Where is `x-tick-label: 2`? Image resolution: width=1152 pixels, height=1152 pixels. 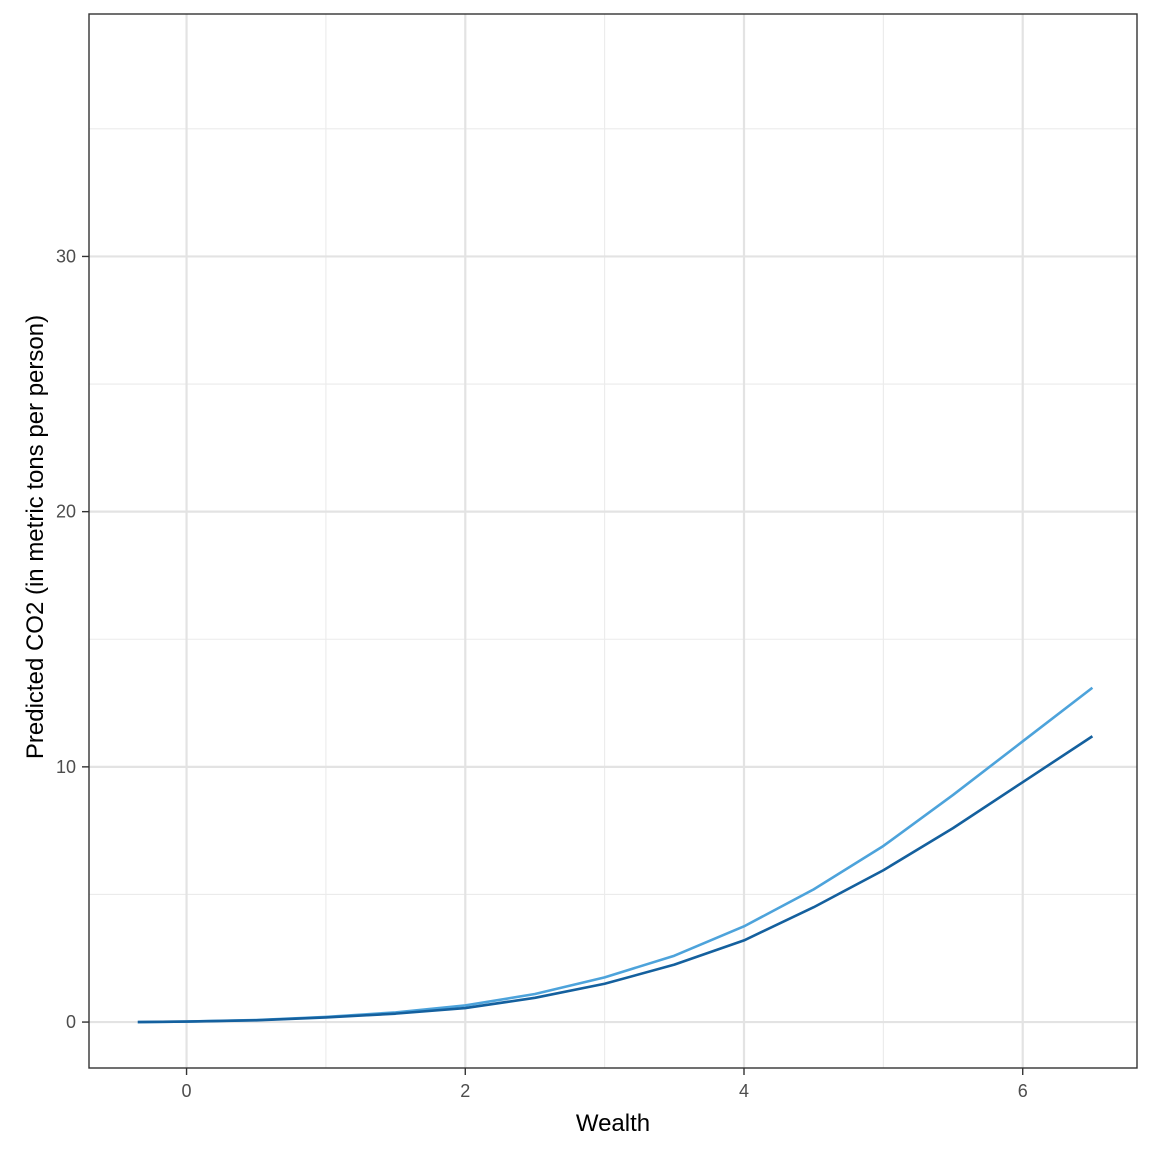
x-tick-label: 2 is located at coordinates (465, 1091).